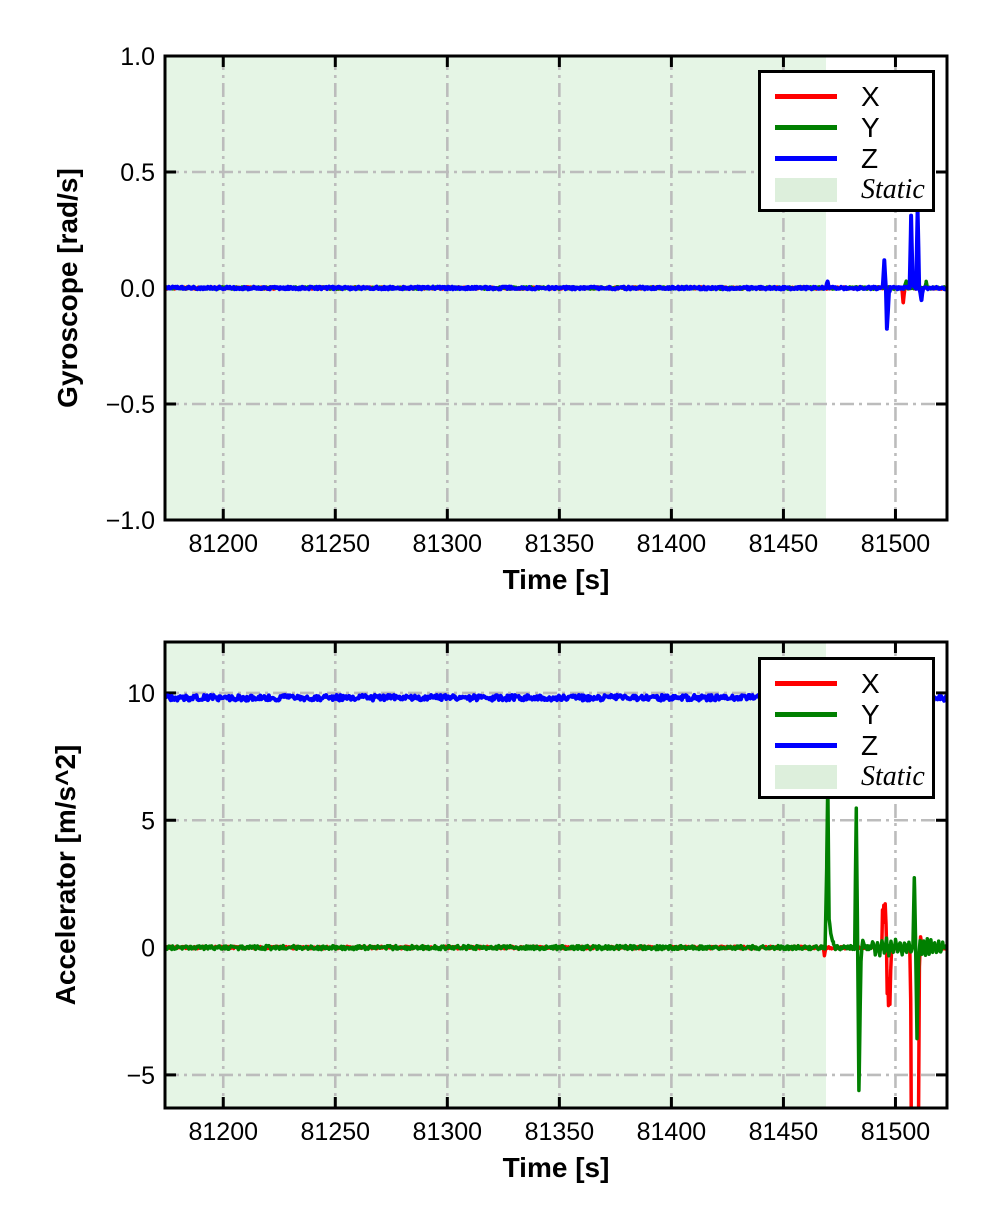  Describe the element at coordinates (148, 821) in the screenshot. I see `y-tick-label: 5` at that location.